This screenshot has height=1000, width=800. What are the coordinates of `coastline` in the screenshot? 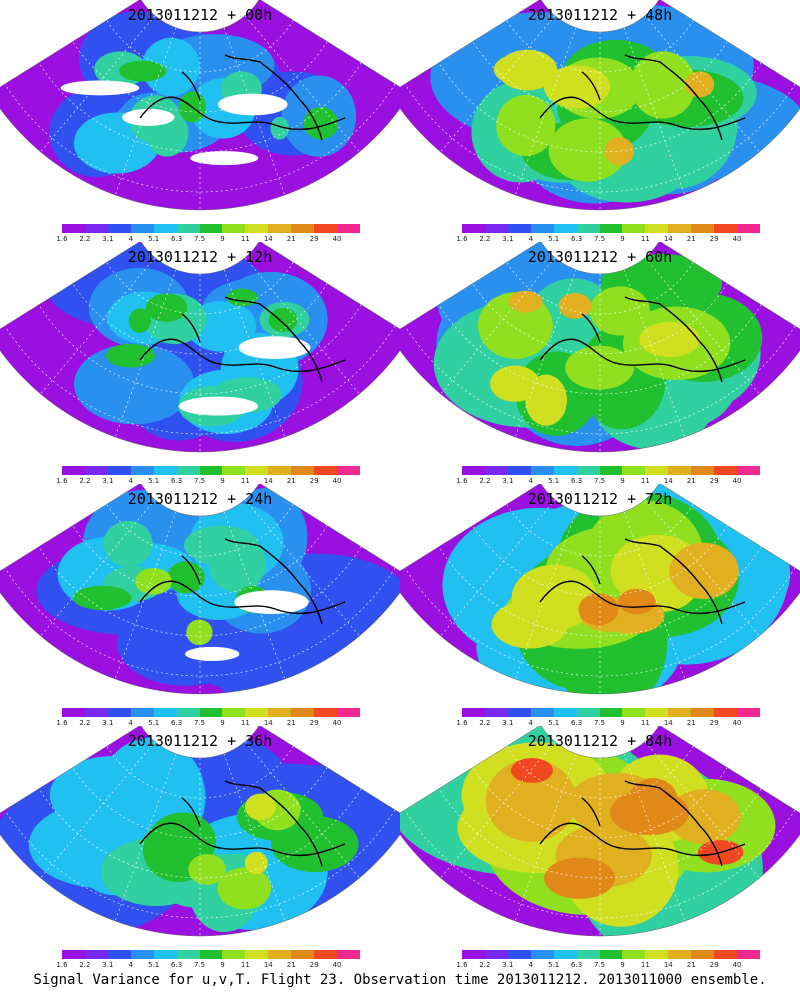 It's located at (242, 97).